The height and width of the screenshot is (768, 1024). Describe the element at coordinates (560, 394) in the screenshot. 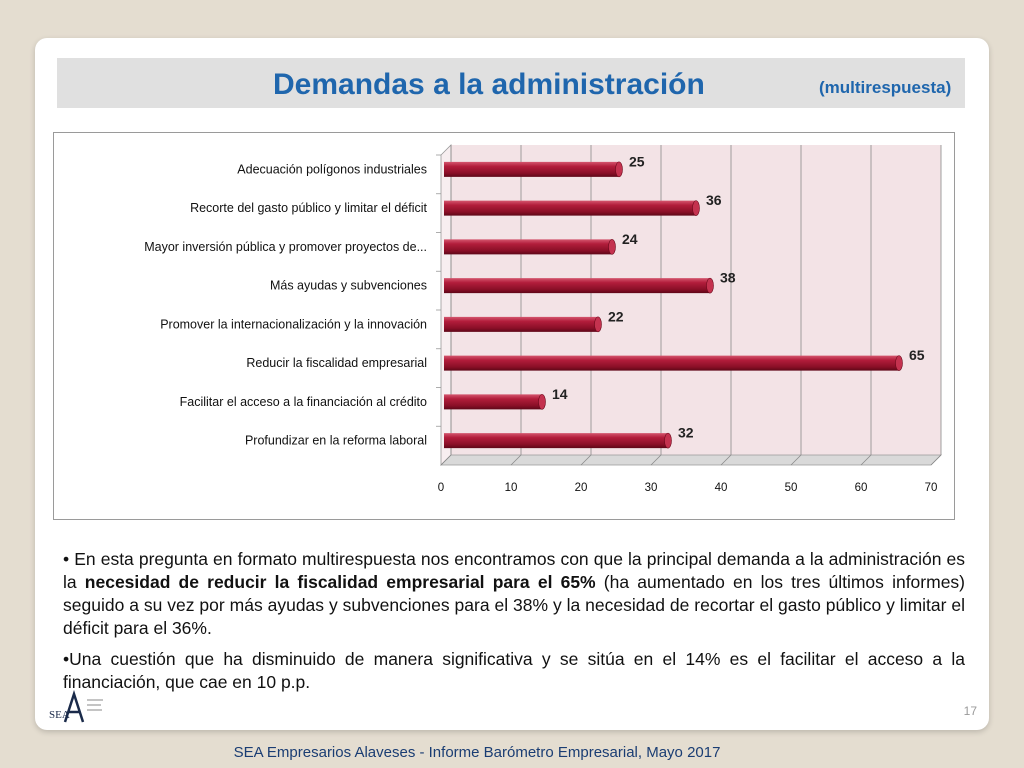

I see `data-label: 14` at that location.